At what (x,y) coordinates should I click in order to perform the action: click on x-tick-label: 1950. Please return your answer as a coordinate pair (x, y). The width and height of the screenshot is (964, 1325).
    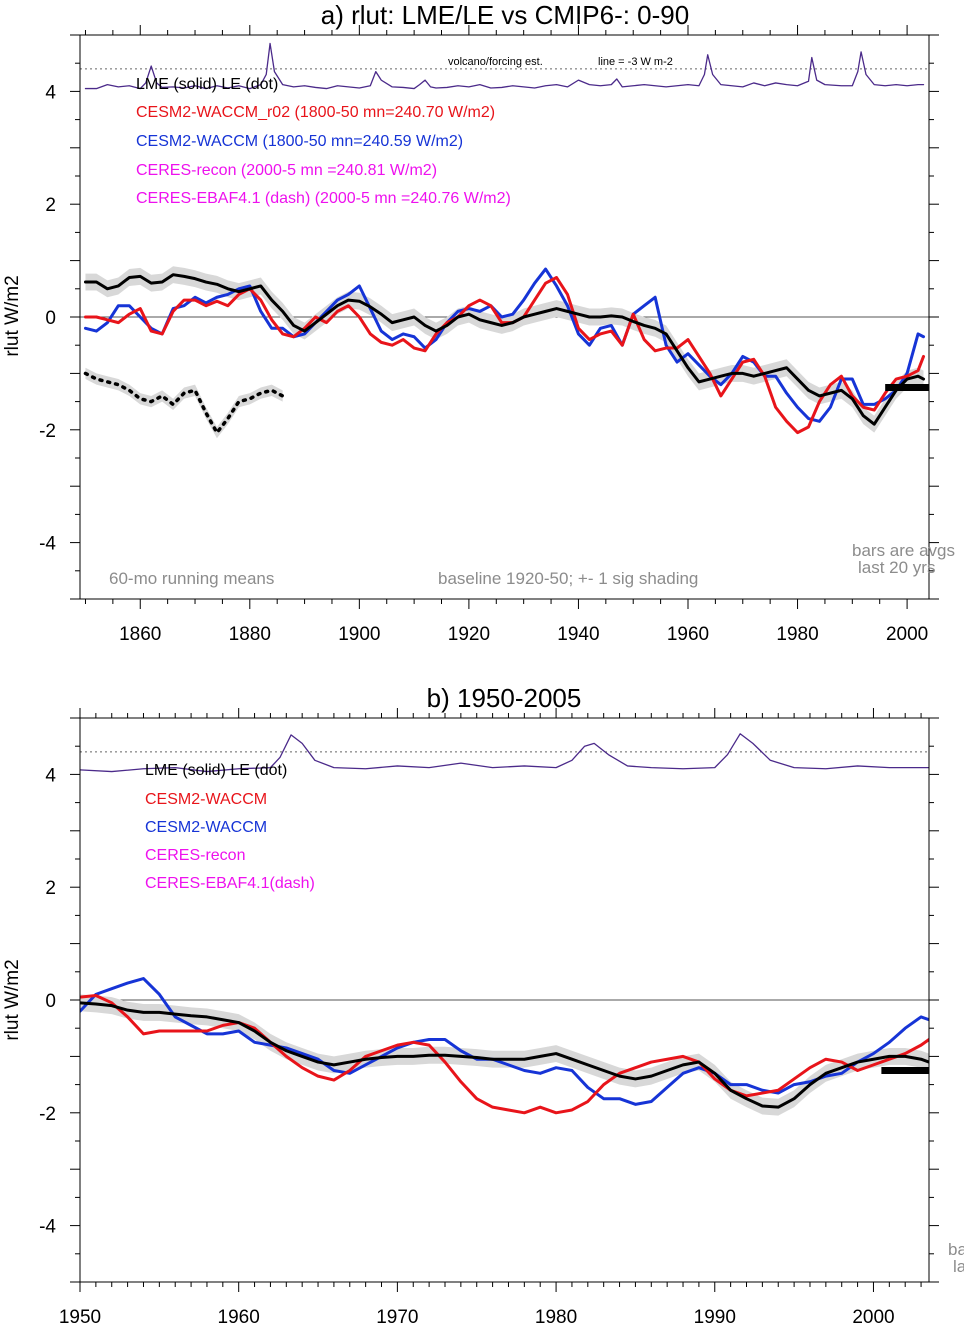
    Looking at the image, I should click on (80, 1316).